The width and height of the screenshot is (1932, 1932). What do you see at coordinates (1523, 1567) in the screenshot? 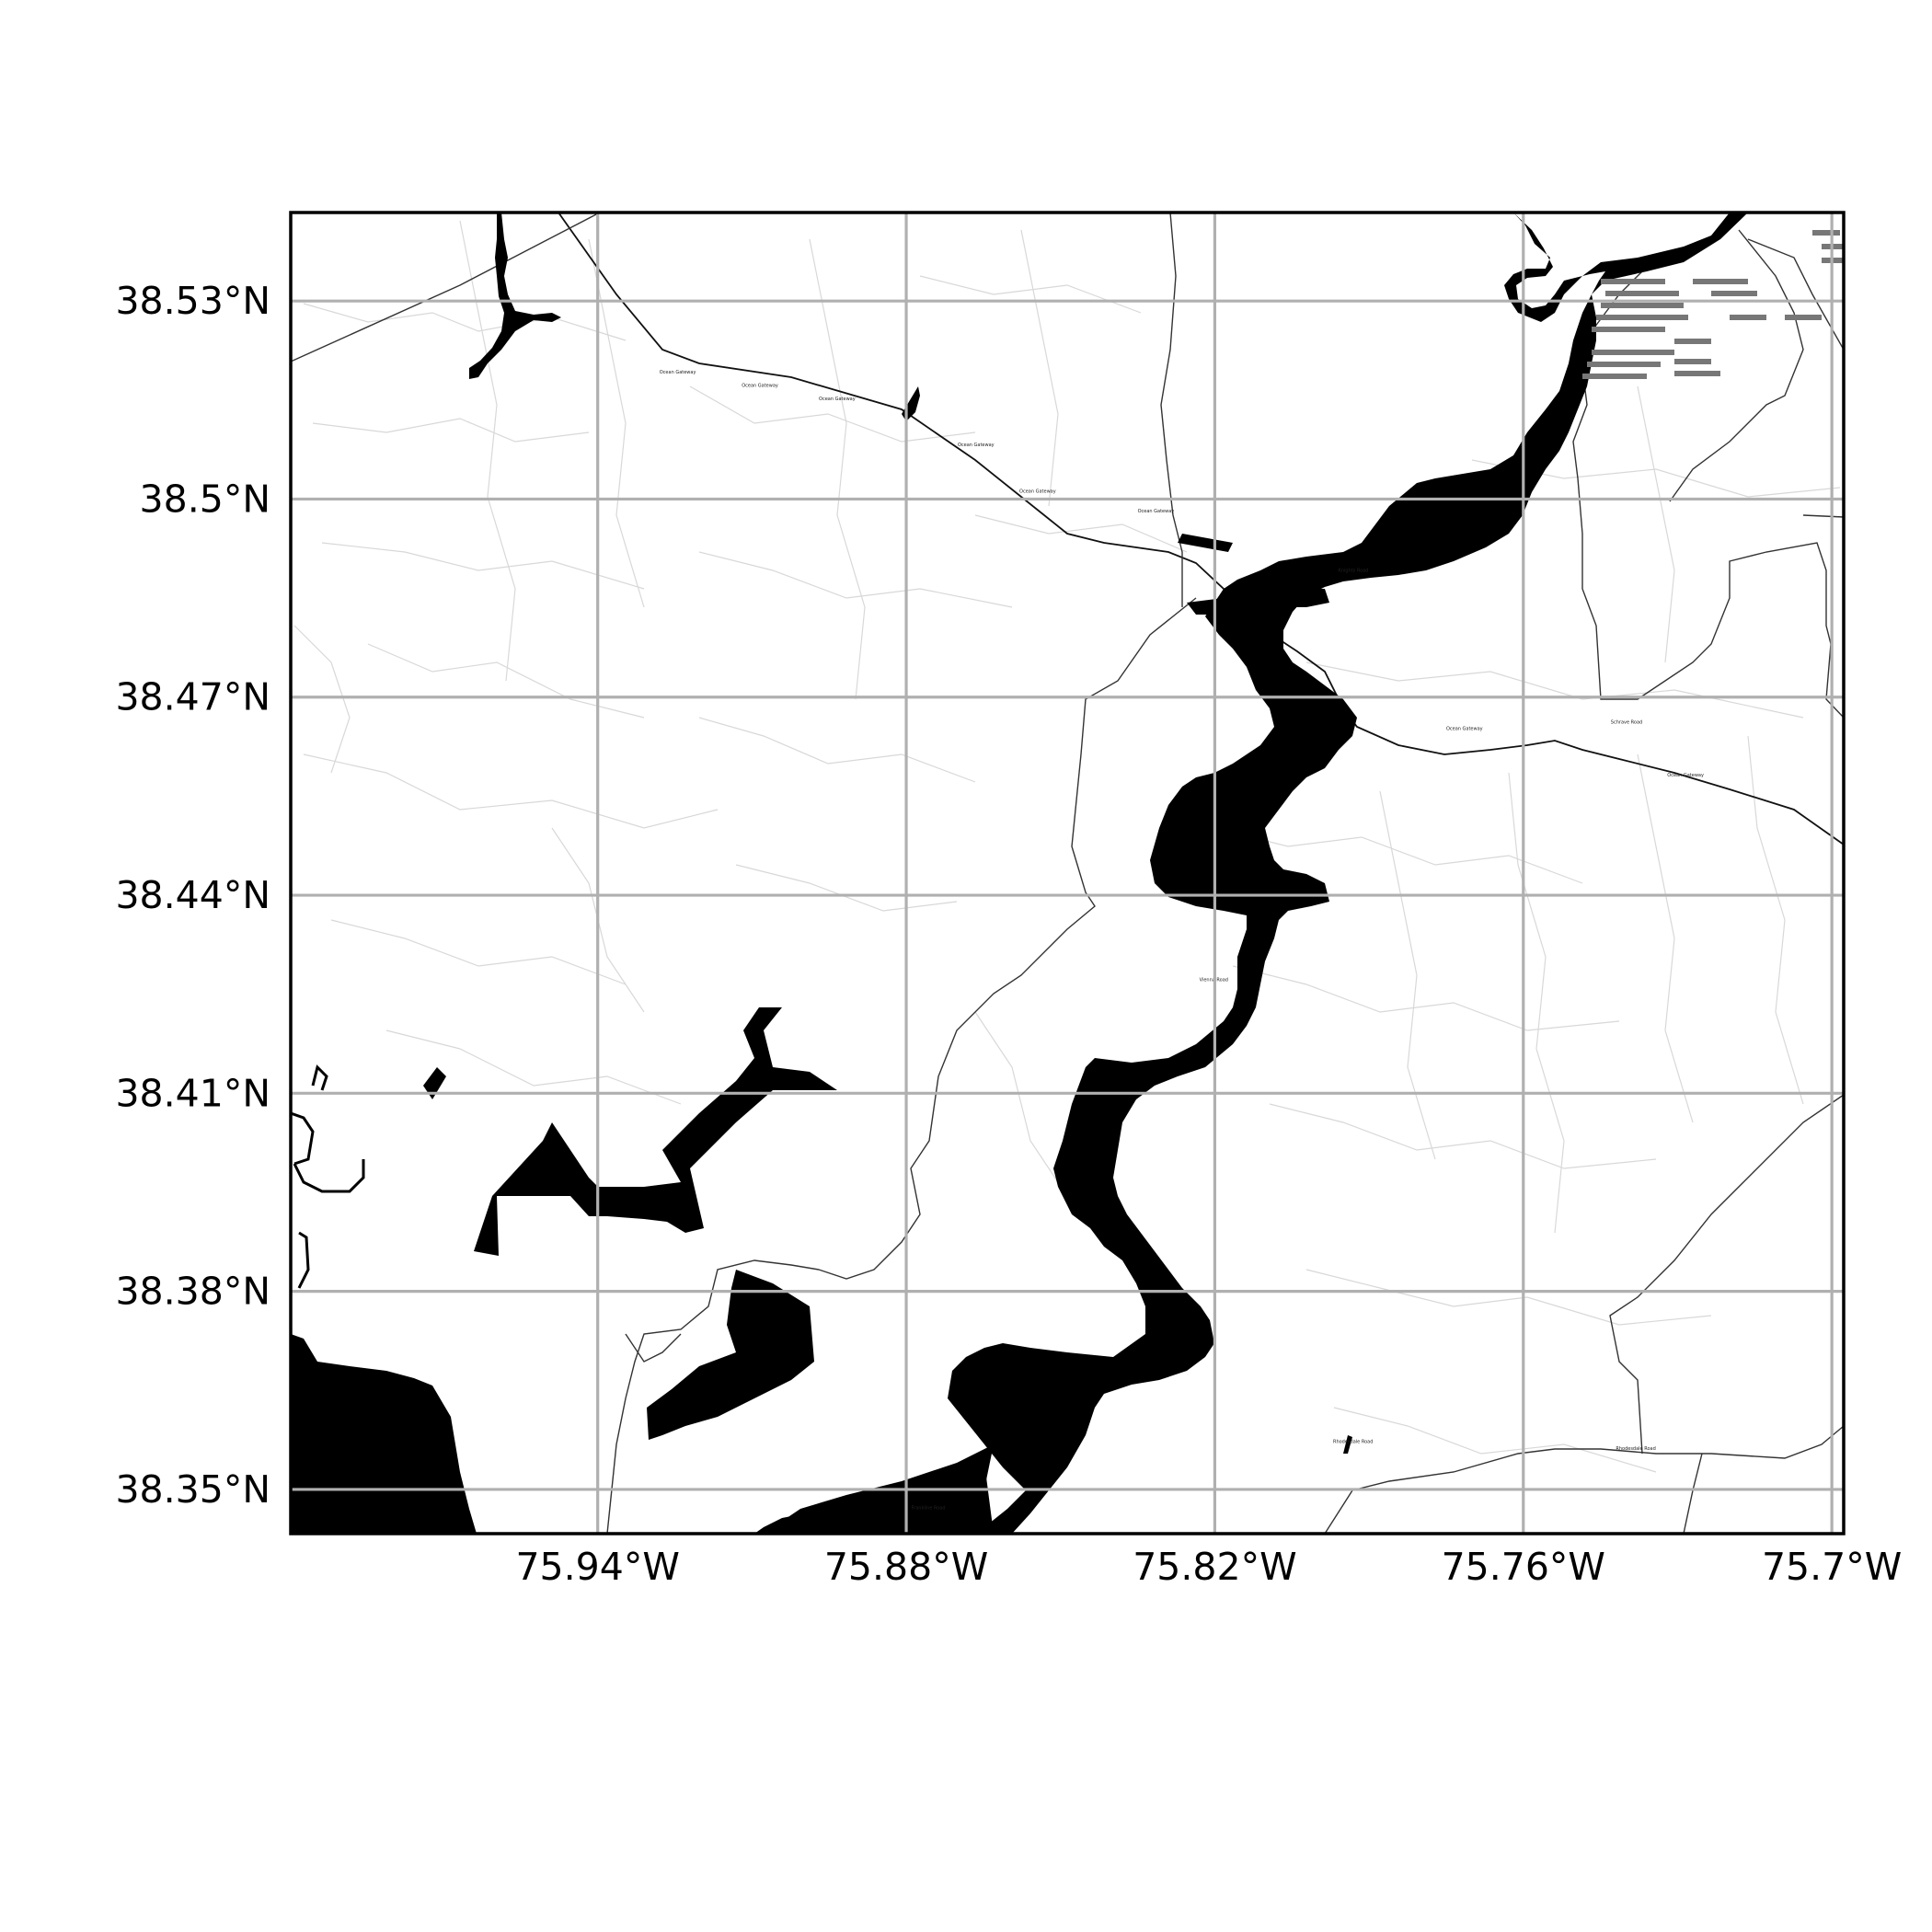
I see `lon-tick-label: 75.76°W` at bounding box center [1523, 1567].